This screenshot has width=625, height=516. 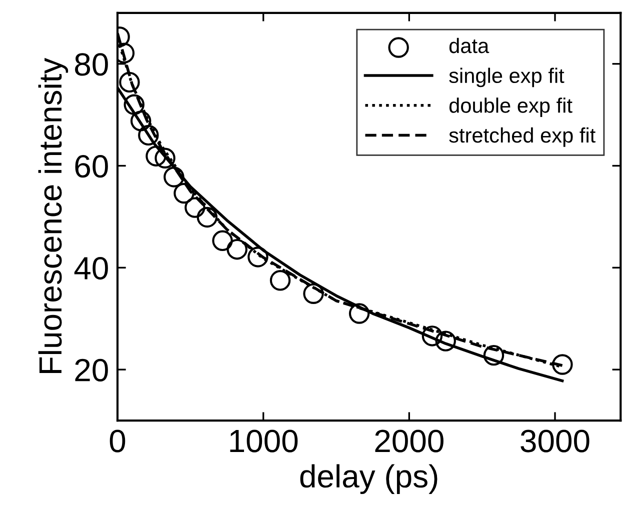 What do you see at coordinates (91, 370) in the screenshot?
I see `y-tick-label: 20` at bounding box center [91, 370].